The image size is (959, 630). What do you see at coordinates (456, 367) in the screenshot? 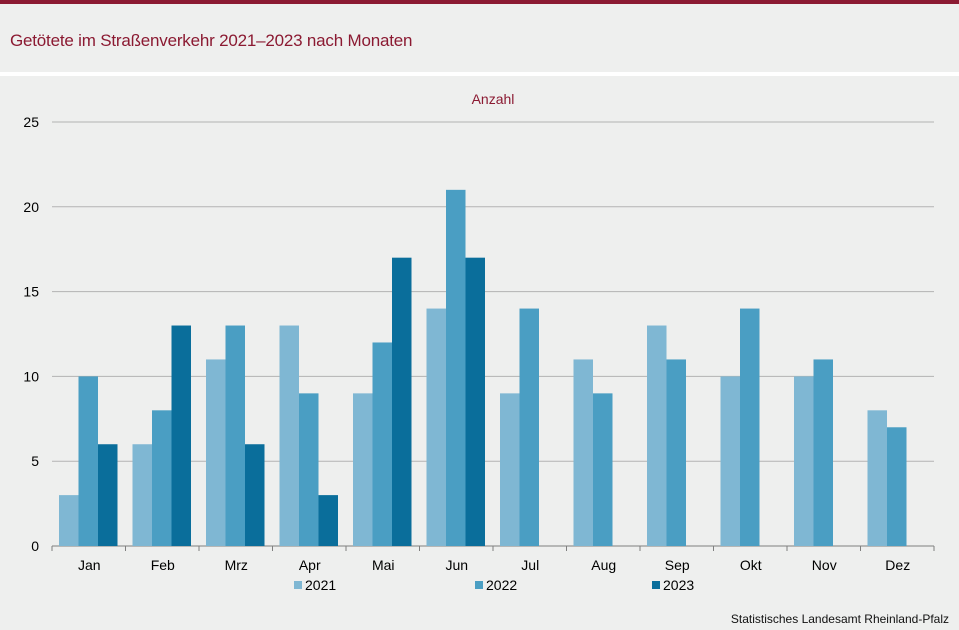
I see `bar-2022-jun` at bounding box center [456, 367].